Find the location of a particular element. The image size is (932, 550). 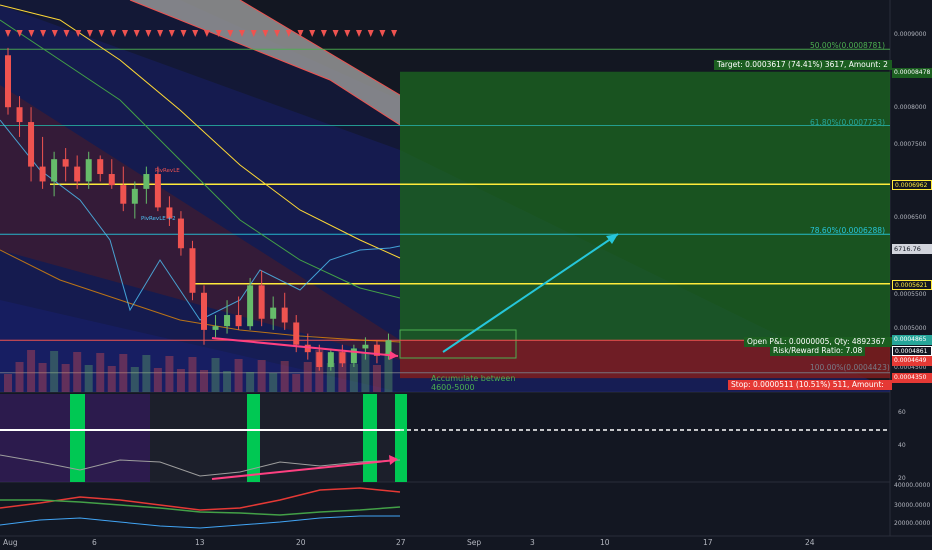

pivot-label-1: PivRevLE is located at coordinates (167, 171).